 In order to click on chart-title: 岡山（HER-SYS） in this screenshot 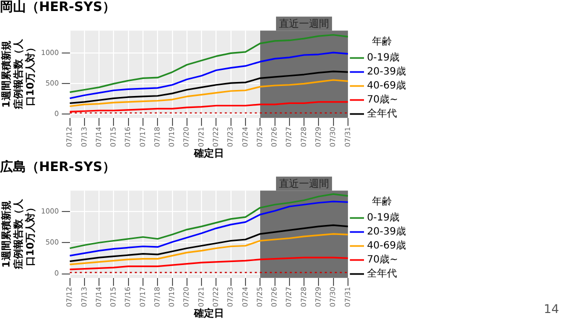, I will do `click(58, 8)`.